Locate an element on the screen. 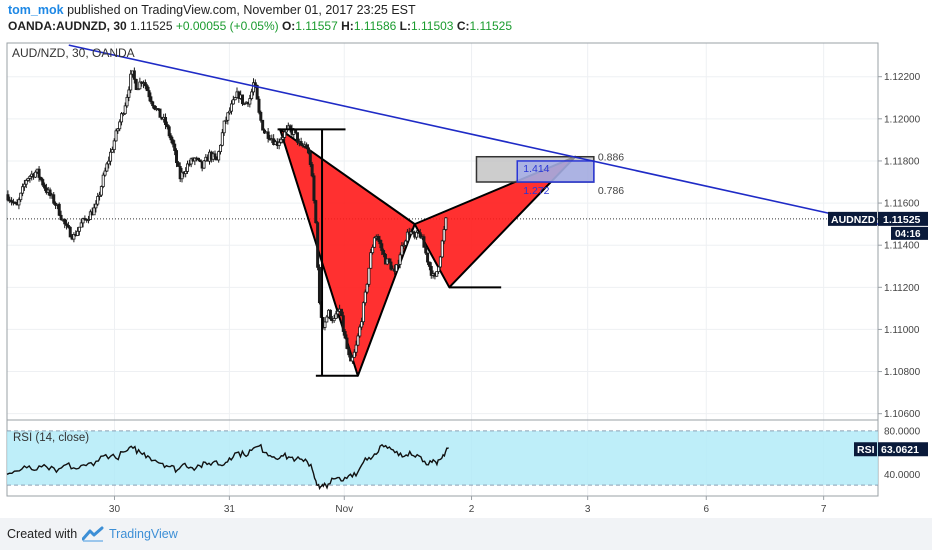 The image size is (932, 550). fib-boxes: 0.886 0.786 1.414 1.272 is located at coordinates (549, 174).